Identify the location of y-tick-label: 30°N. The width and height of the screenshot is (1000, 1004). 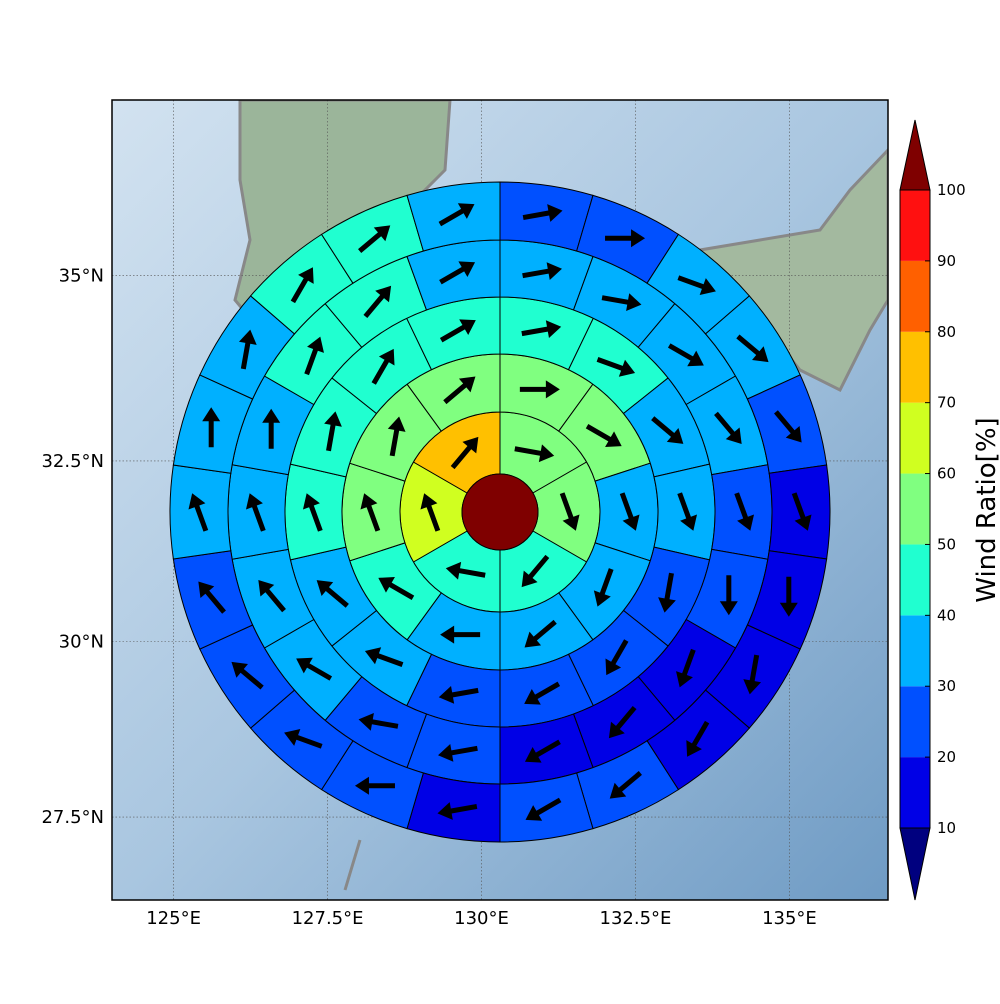
(81, 641).